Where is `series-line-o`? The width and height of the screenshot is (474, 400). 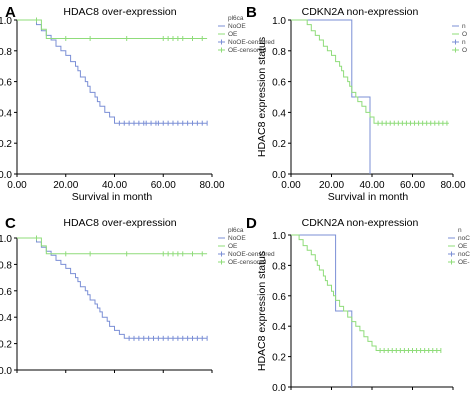
series-line-o is located at coordinates (370, 71).